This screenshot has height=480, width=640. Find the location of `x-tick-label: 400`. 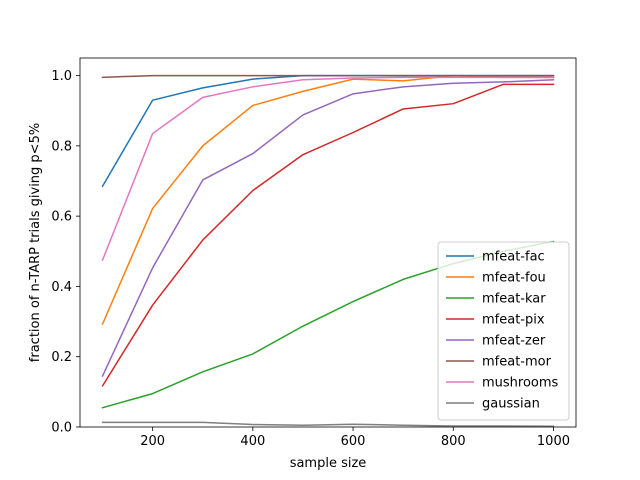

x-tick-label: 400 is located at coordinates (252, 441).